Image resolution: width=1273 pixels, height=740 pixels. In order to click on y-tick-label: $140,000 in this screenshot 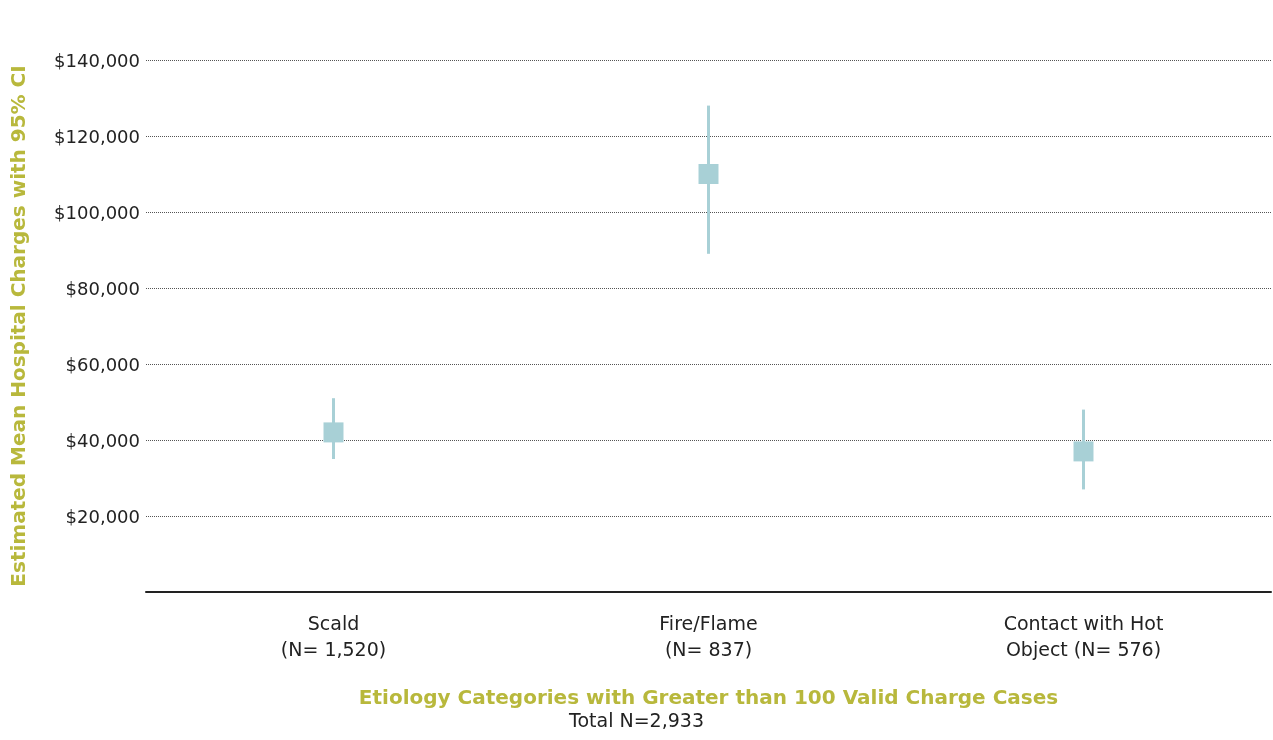, I will do `click(97, 60)`.